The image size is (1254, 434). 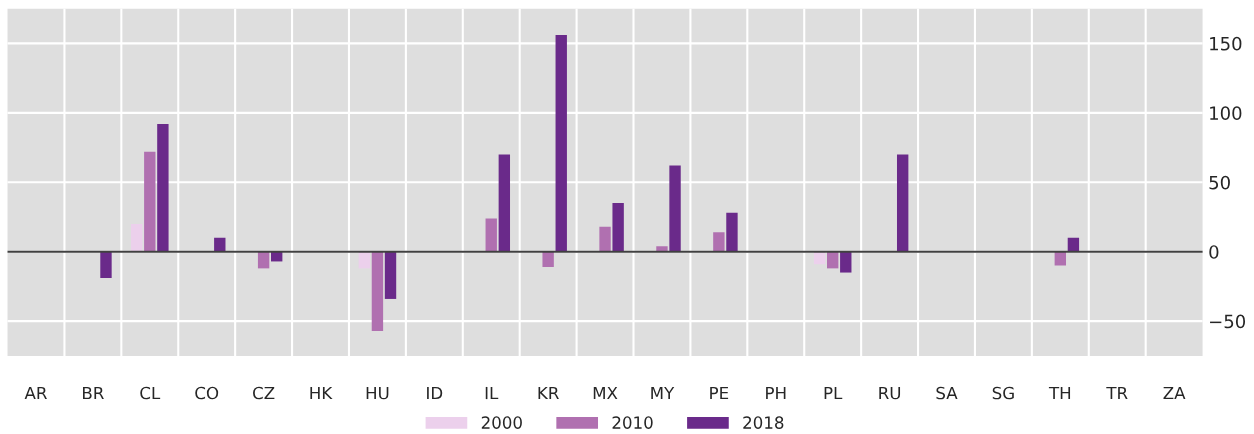 What do you see at coordinates (833, 393) in the screenshot?
I see `x-tick-label: PL` at bounding box center [833, 393].